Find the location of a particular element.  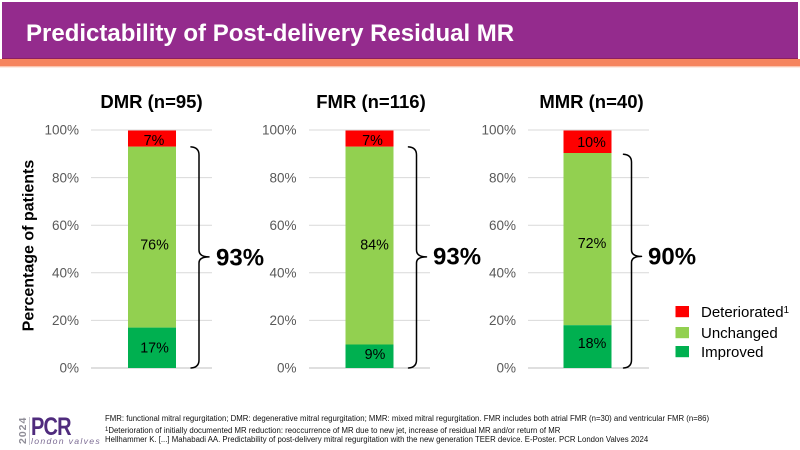

svg-text: 18% is located at coordinates (592, 344).